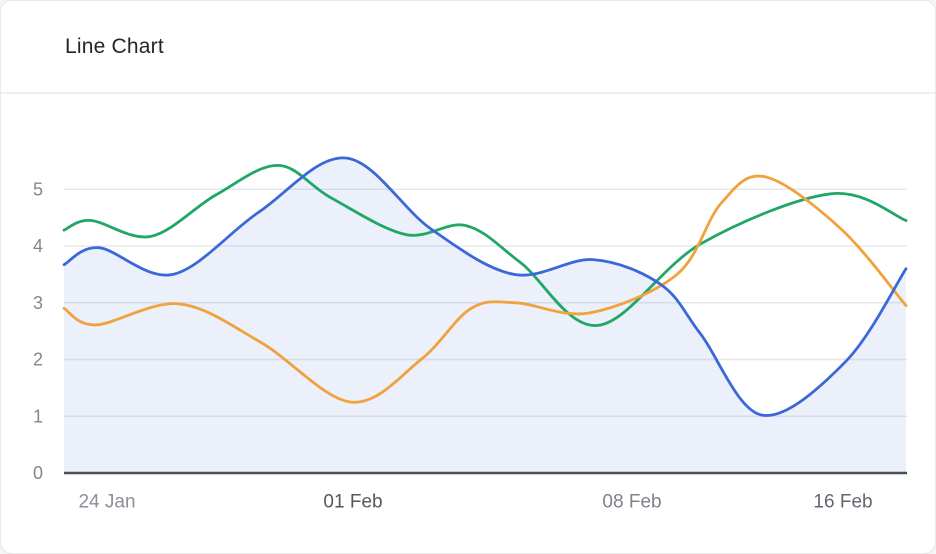  Describe the element at coordinates (38, 303) in the screenshot. I see `y-tick-label: 3` at that location.